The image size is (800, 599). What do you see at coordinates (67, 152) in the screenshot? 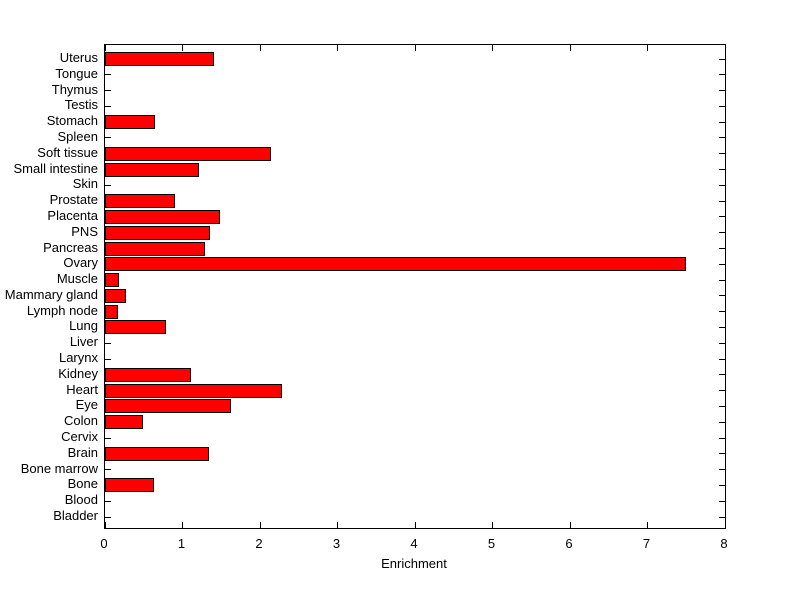
I see `y-label-soft-tissue: Soft tissue` at bounding box center [67, 152].